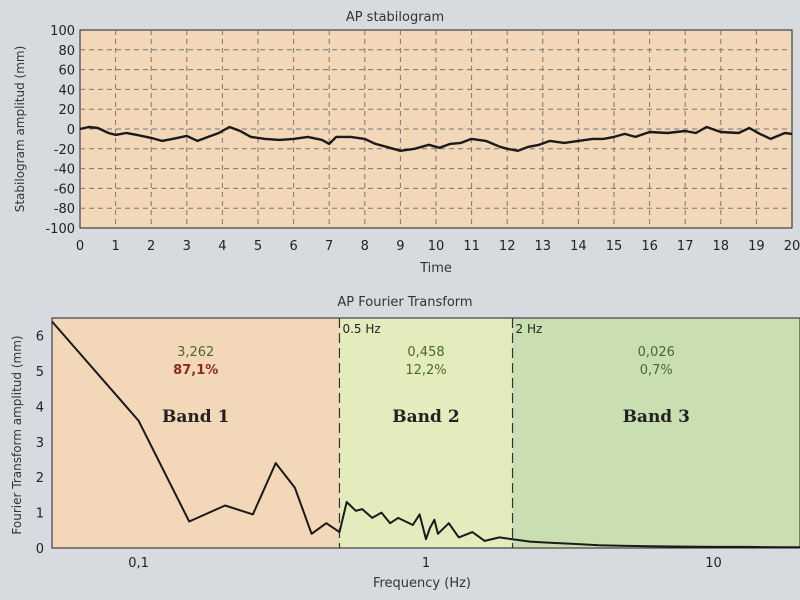 This screenshot has width=800, height=600. I want to click on stabilogram-x-tick-label: 18, so click(721, 246).